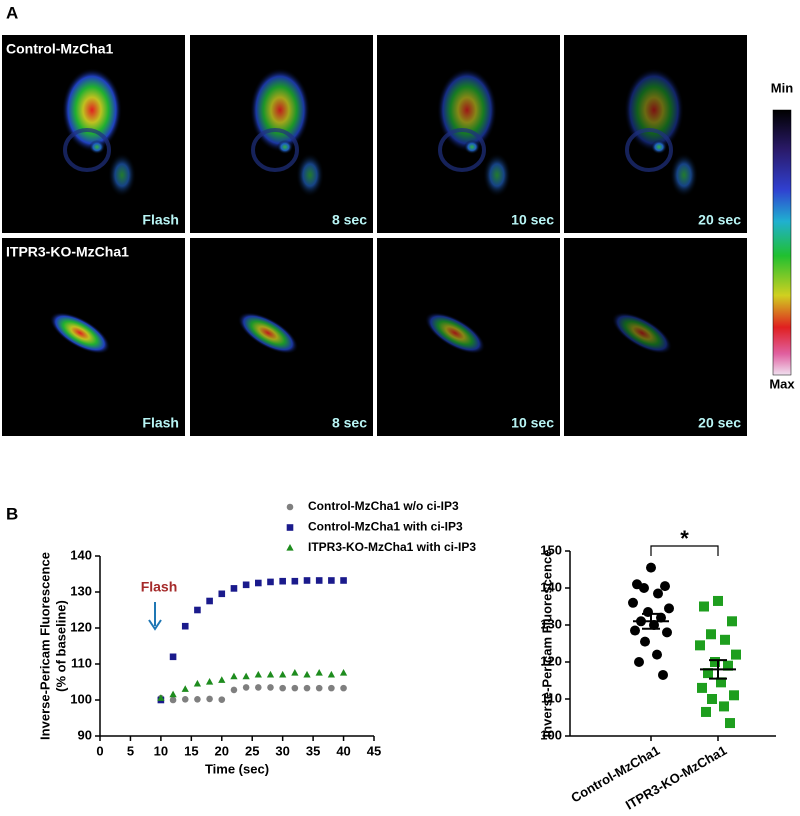 This screenshot has width=800, height=816. Describe the element at coordinates (60, 49) in the screenshot. I see `row-label: Control-MzCha1` at that location.